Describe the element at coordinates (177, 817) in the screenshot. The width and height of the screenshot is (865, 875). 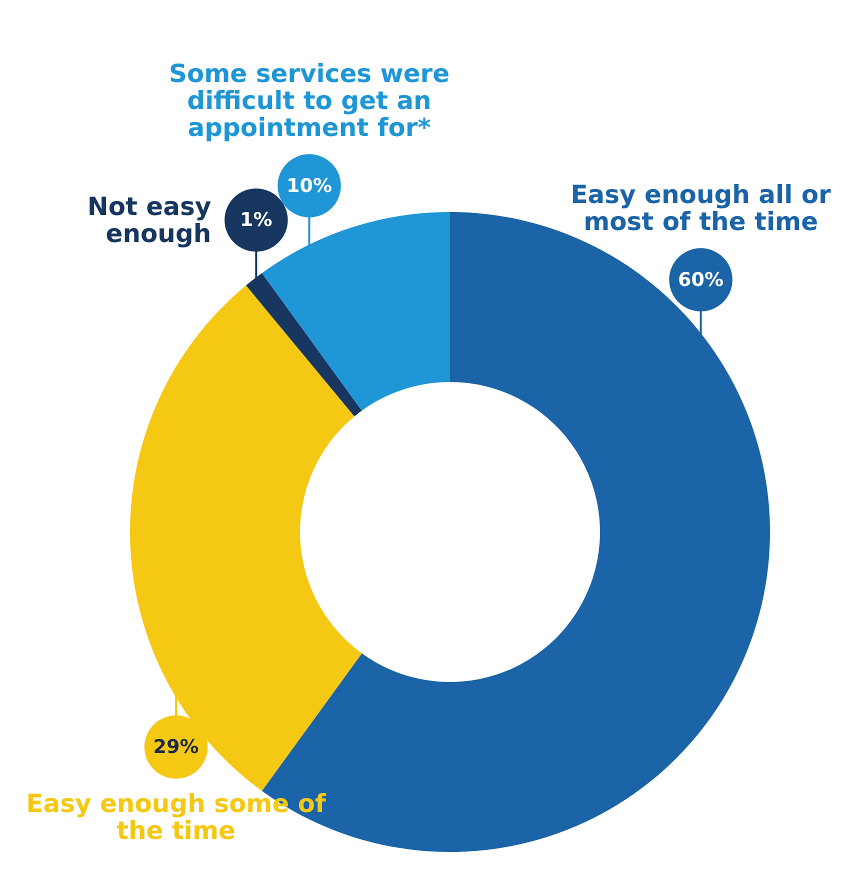
I see `slice-label: Easy enough some of the time` at that location.